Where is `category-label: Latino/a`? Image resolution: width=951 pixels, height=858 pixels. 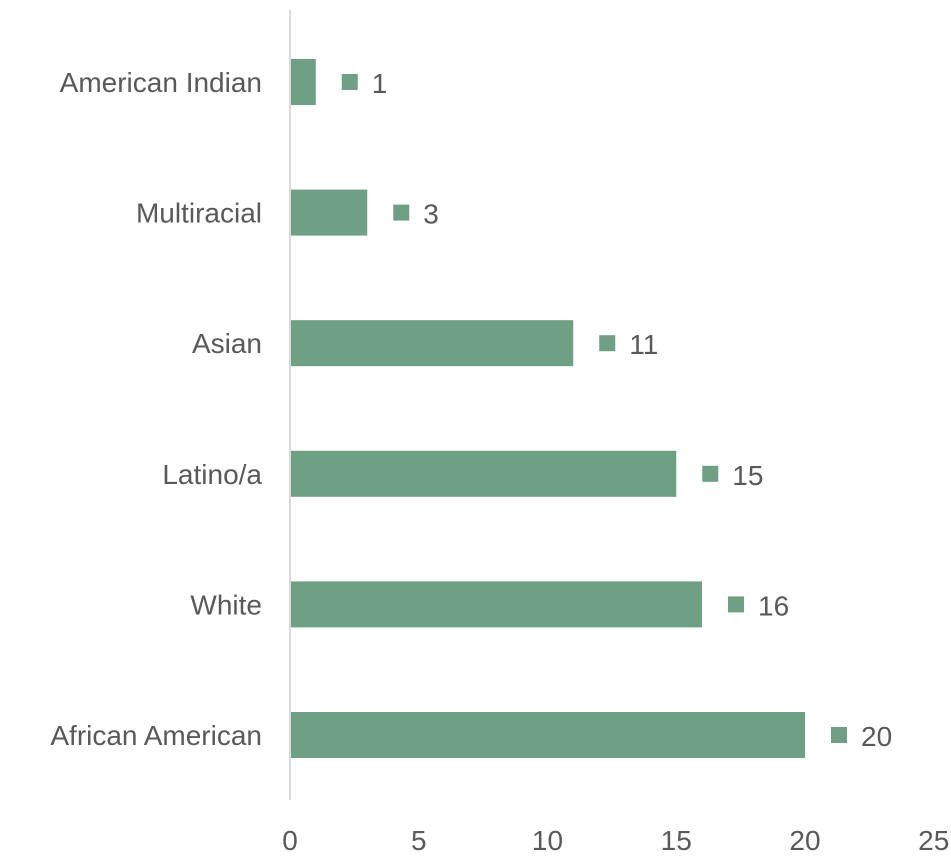
category-label: Latino/a is located at coordinates (212, 474).